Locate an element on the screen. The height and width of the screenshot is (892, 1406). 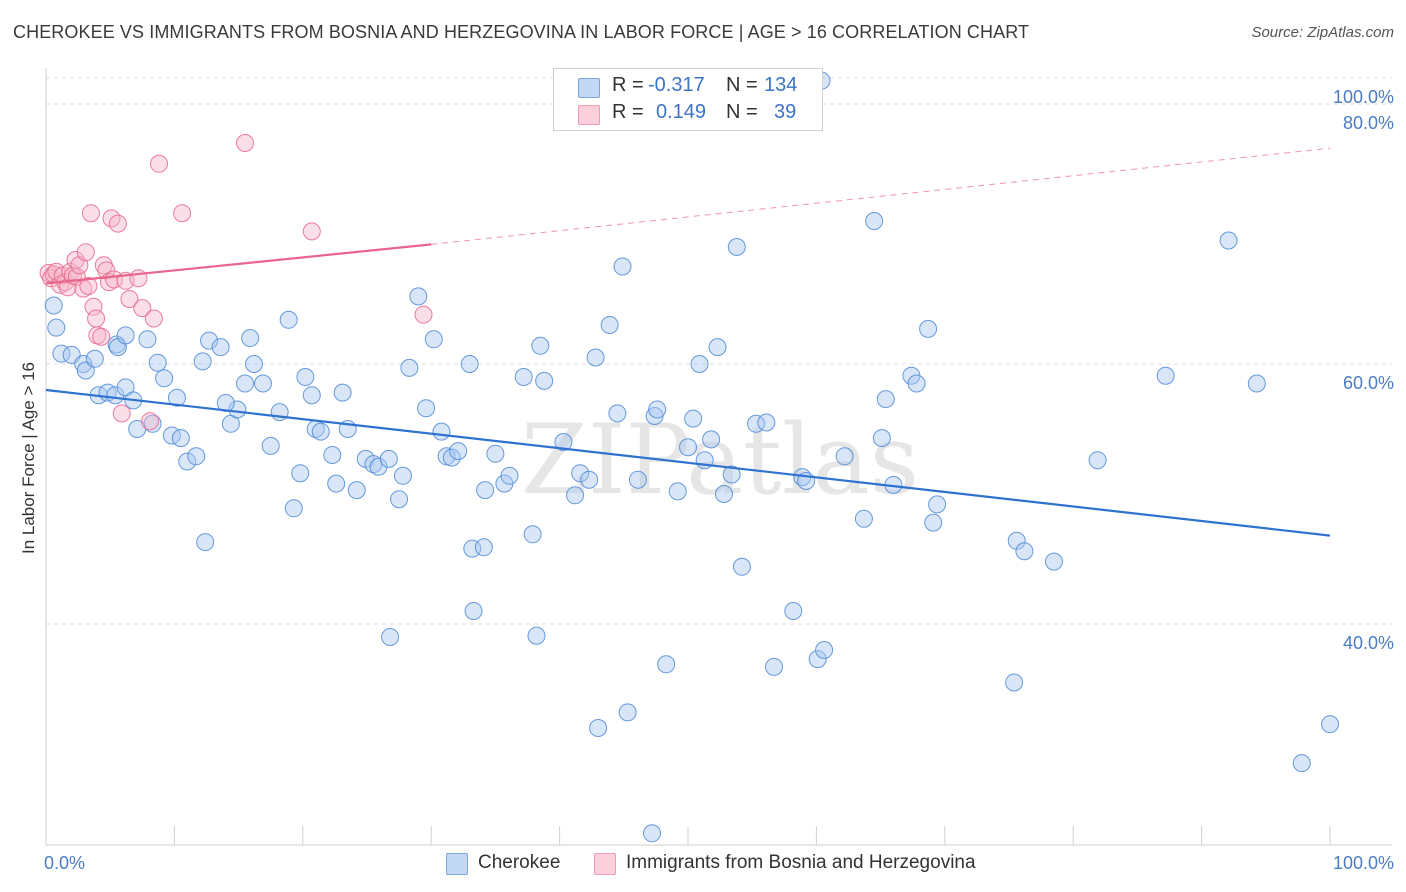
x-tick-label: 0.0% is located at coordinates (64, 863).